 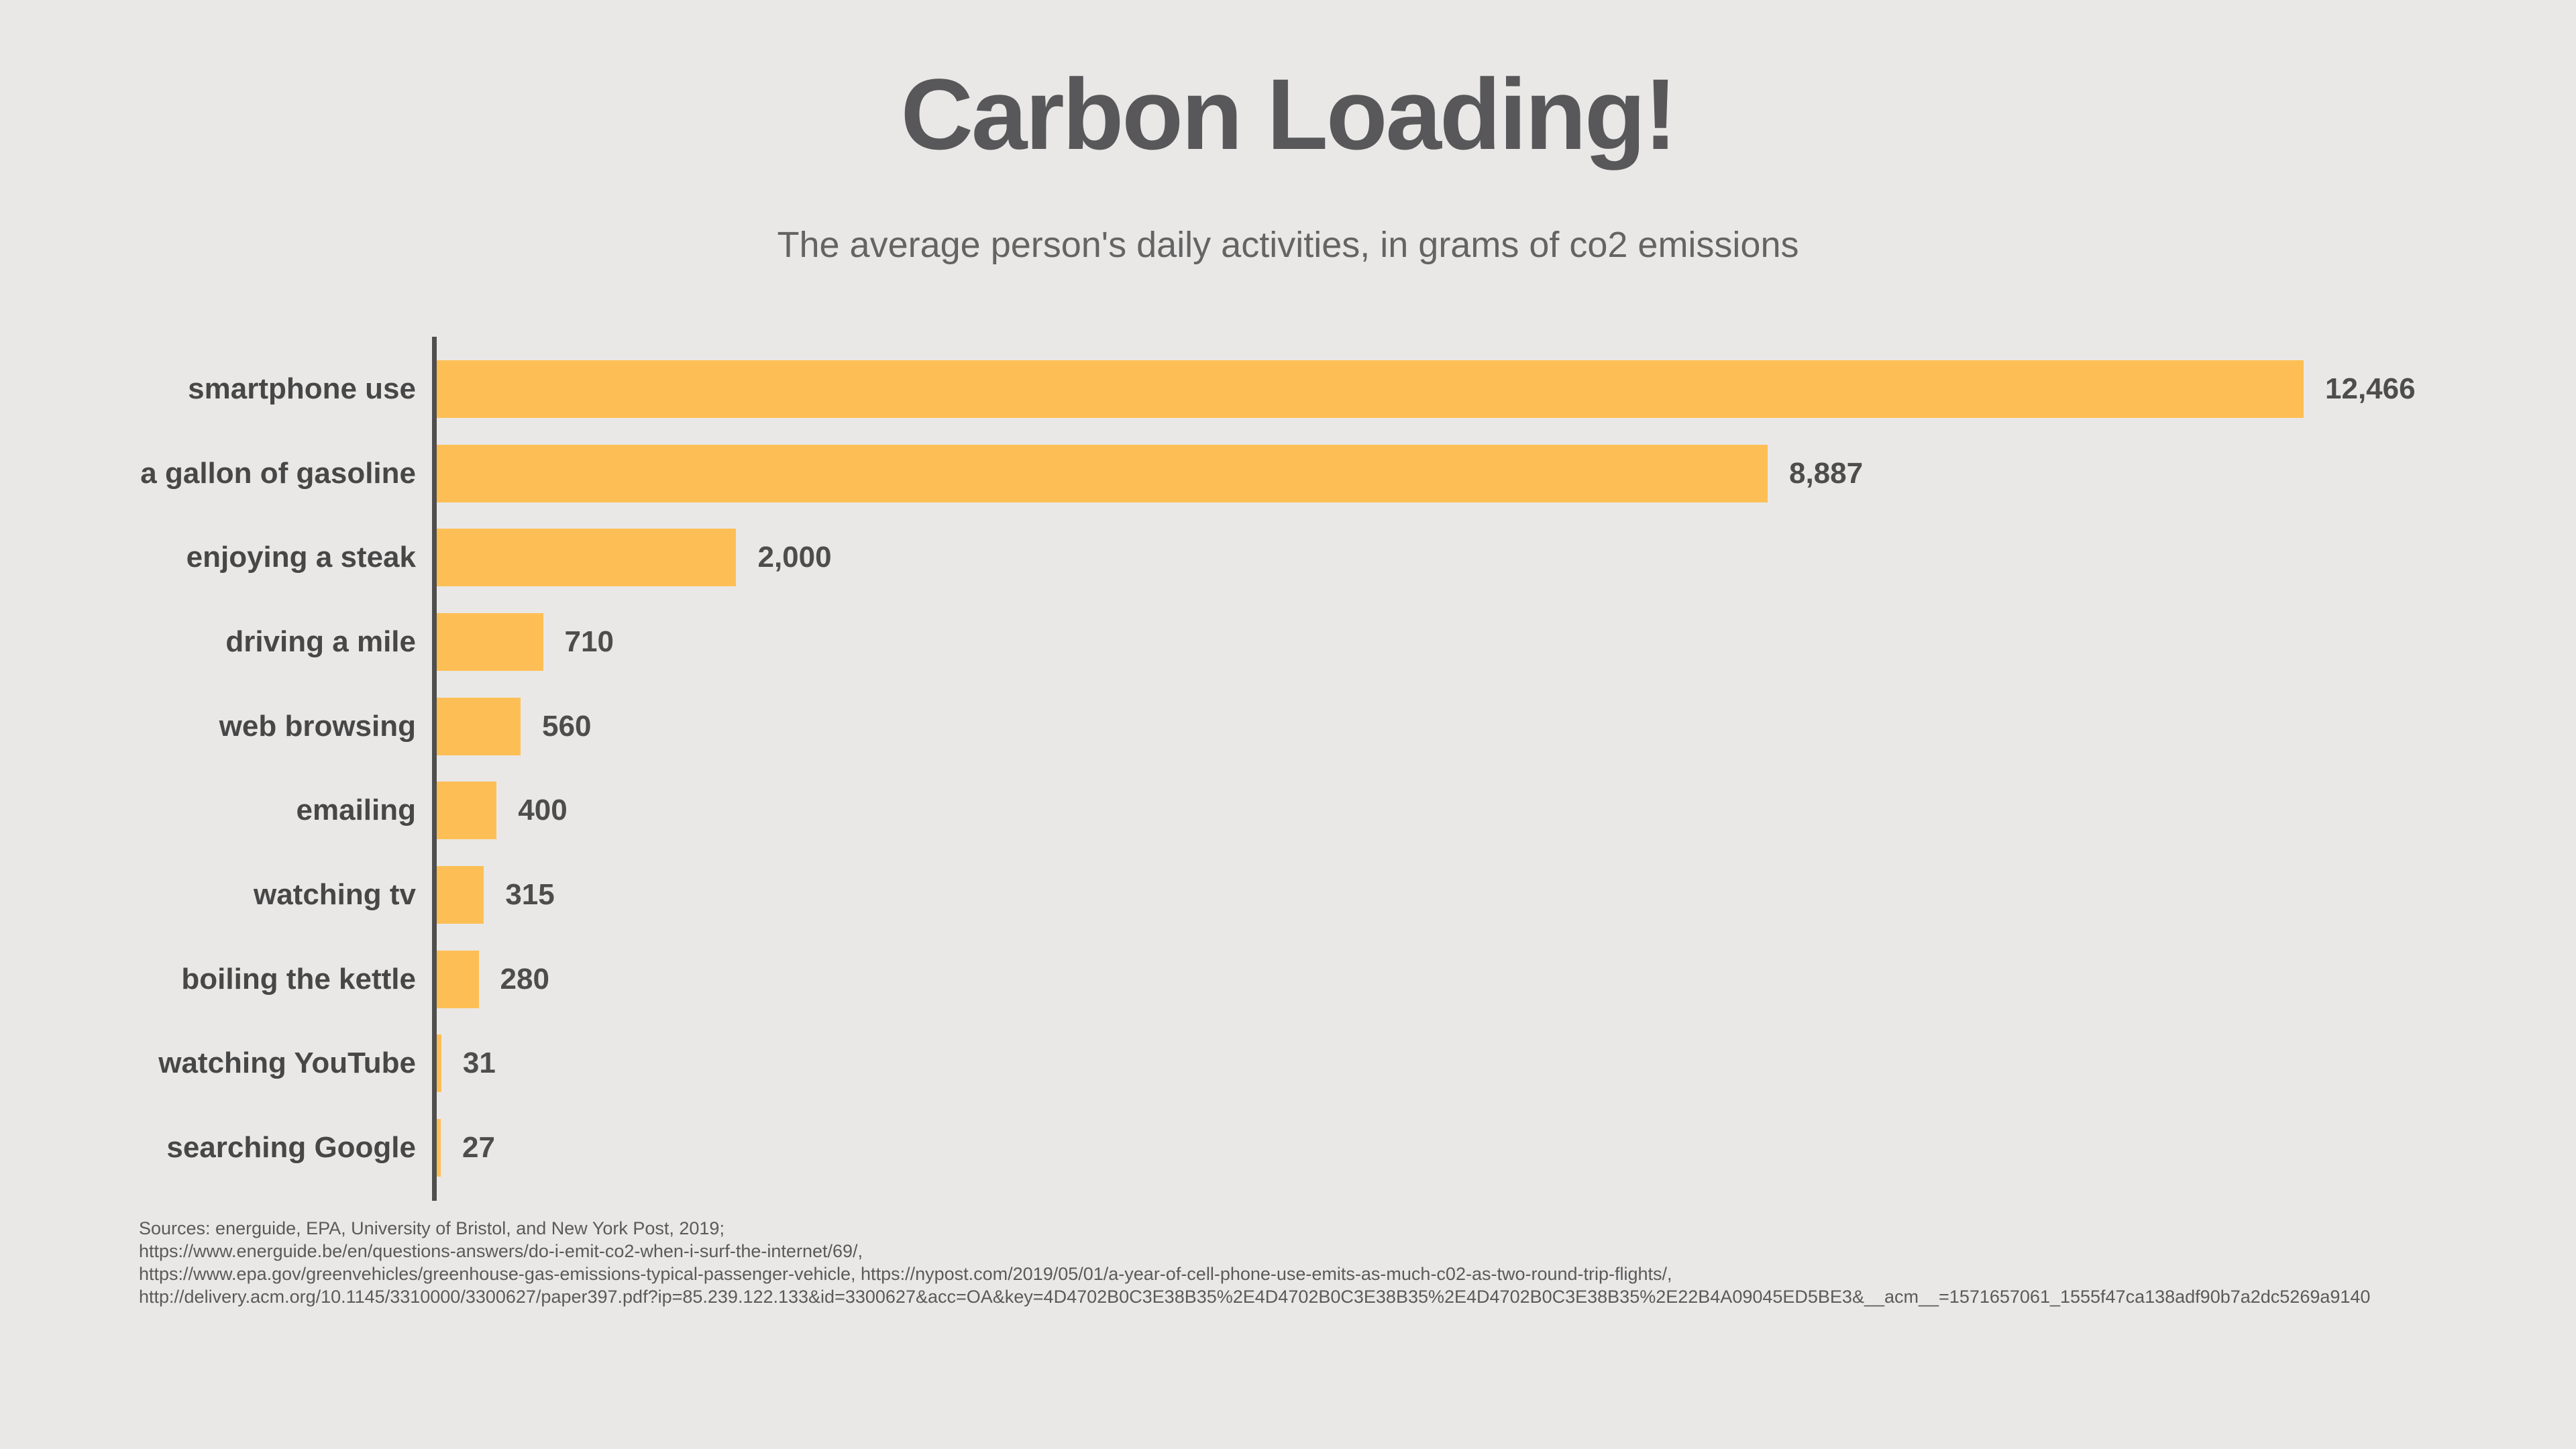 What do you see at coordinates (478, 1148) in the screenshot?
I see `value-label: 27` at bounding box center [478, 1148].